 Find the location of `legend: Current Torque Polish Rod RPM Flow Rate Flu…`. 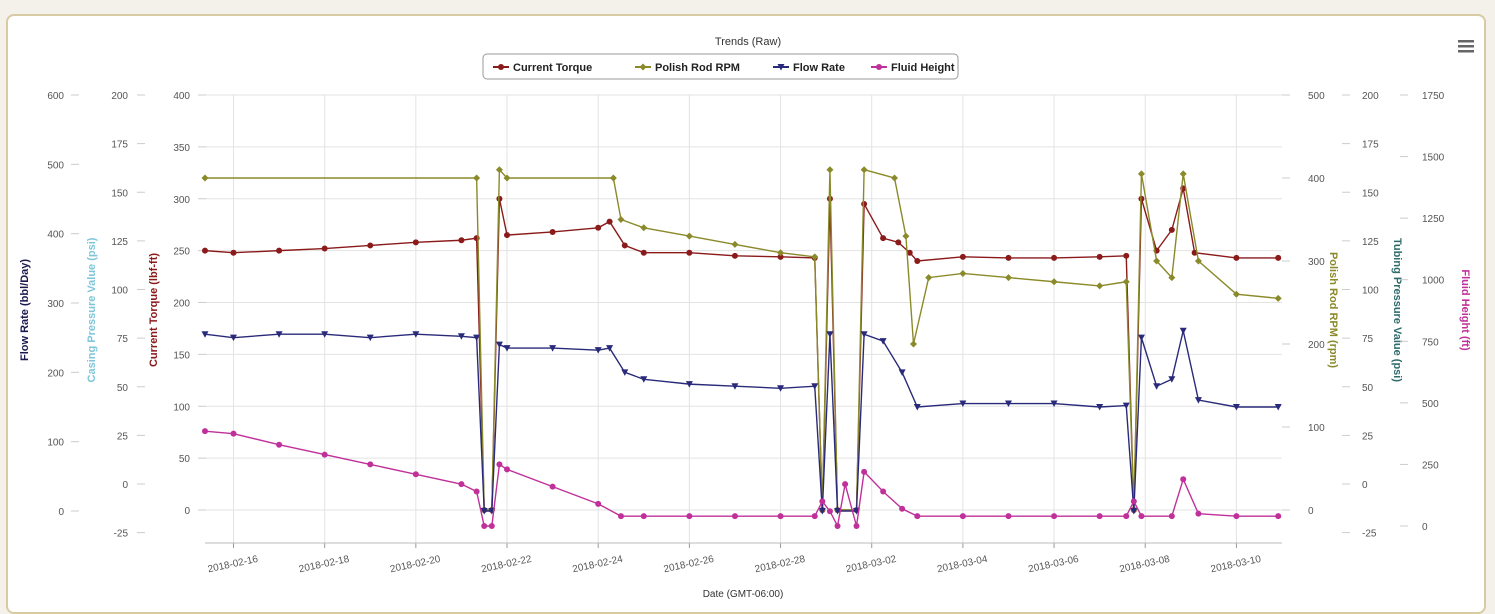

legend: Current Torque Polish Rod RPM Flow Rate Flu… is located at coordinates (724, 68).